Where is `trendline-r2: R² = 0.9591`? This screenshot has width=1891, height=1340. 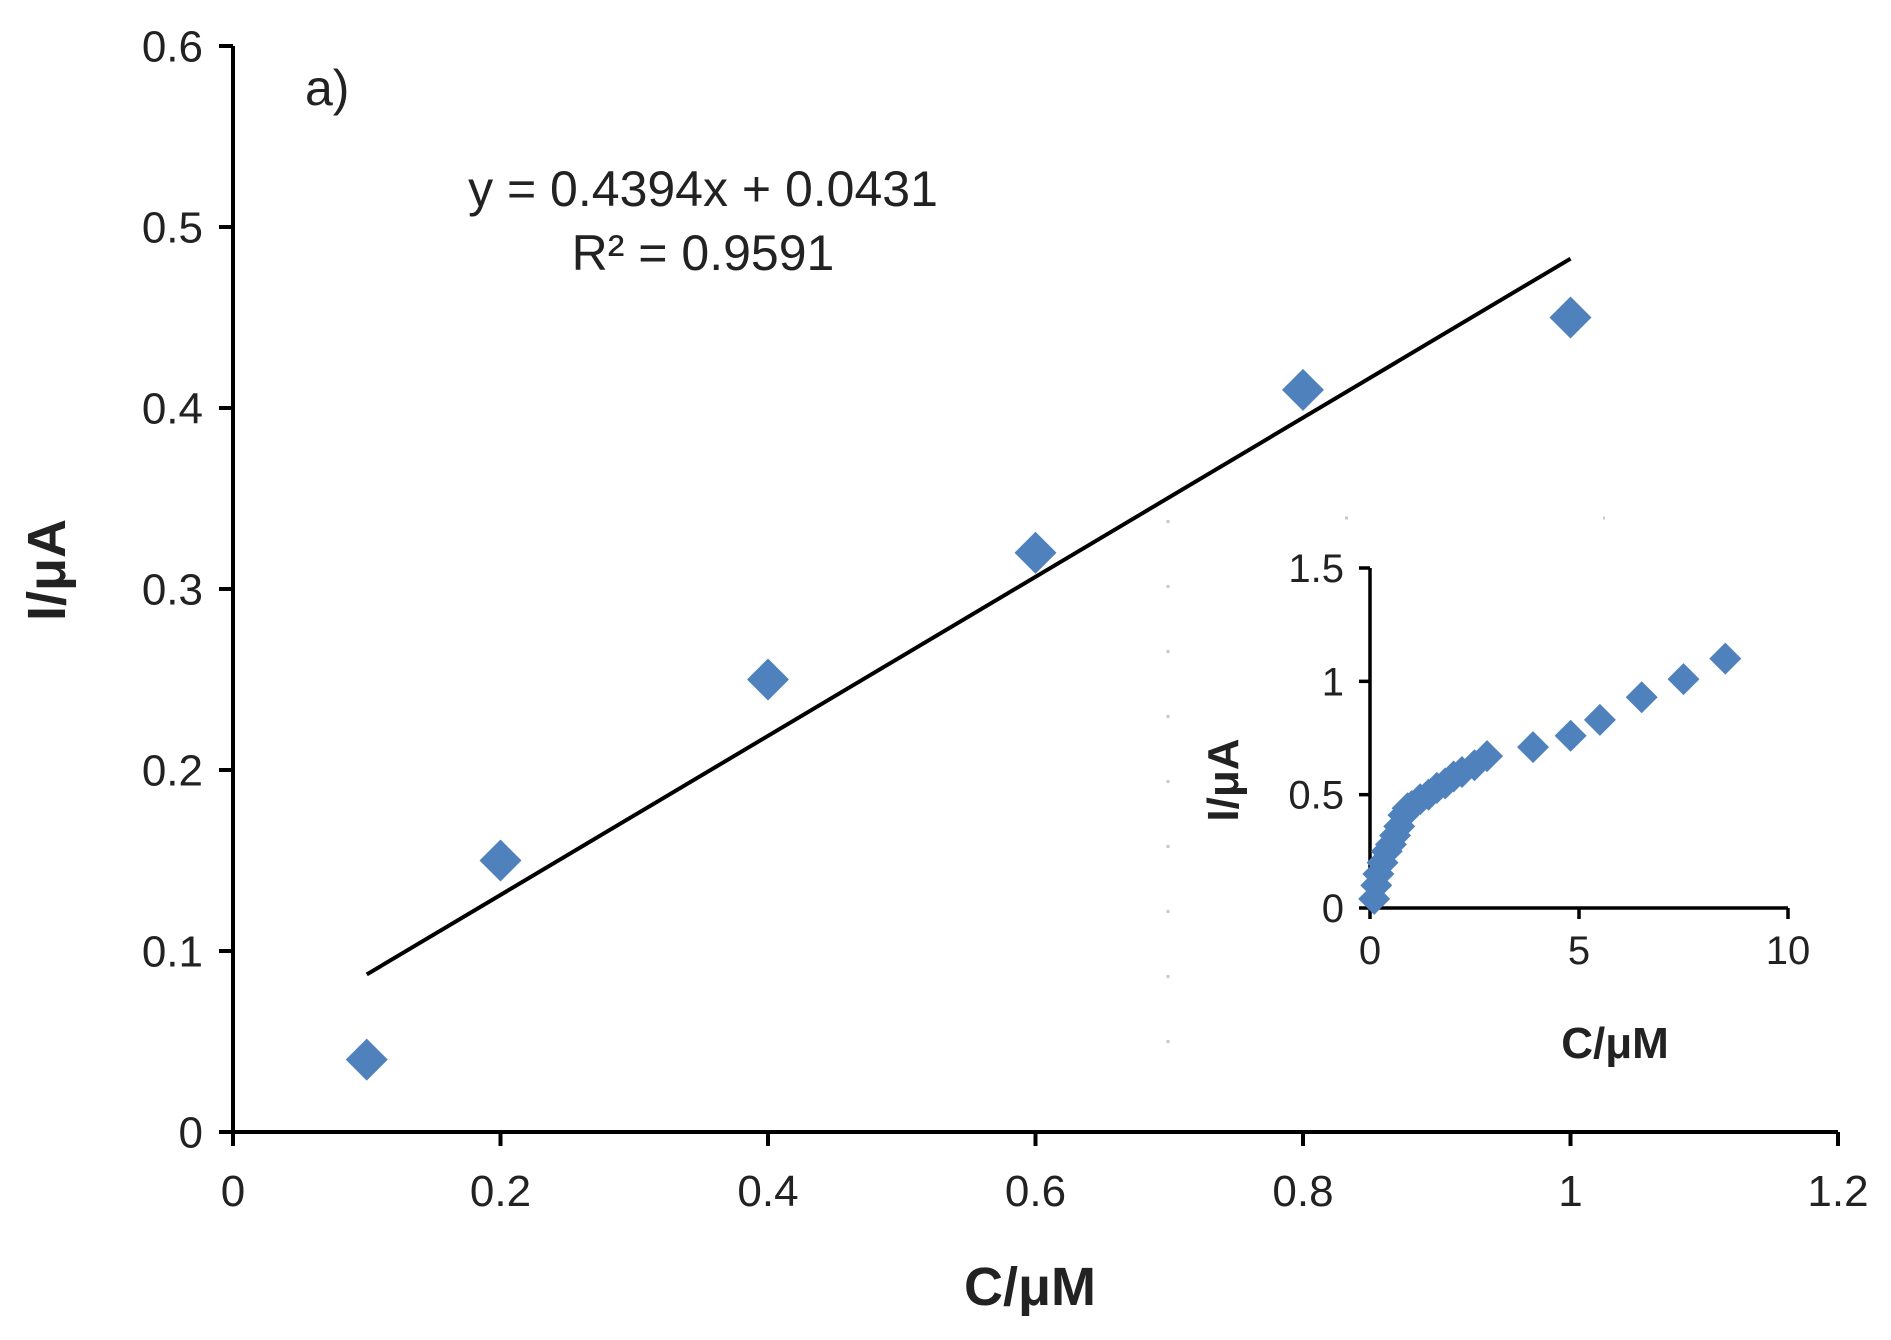 trendline-r2: R² = 0.9591 is located at coordinates (703, 253).